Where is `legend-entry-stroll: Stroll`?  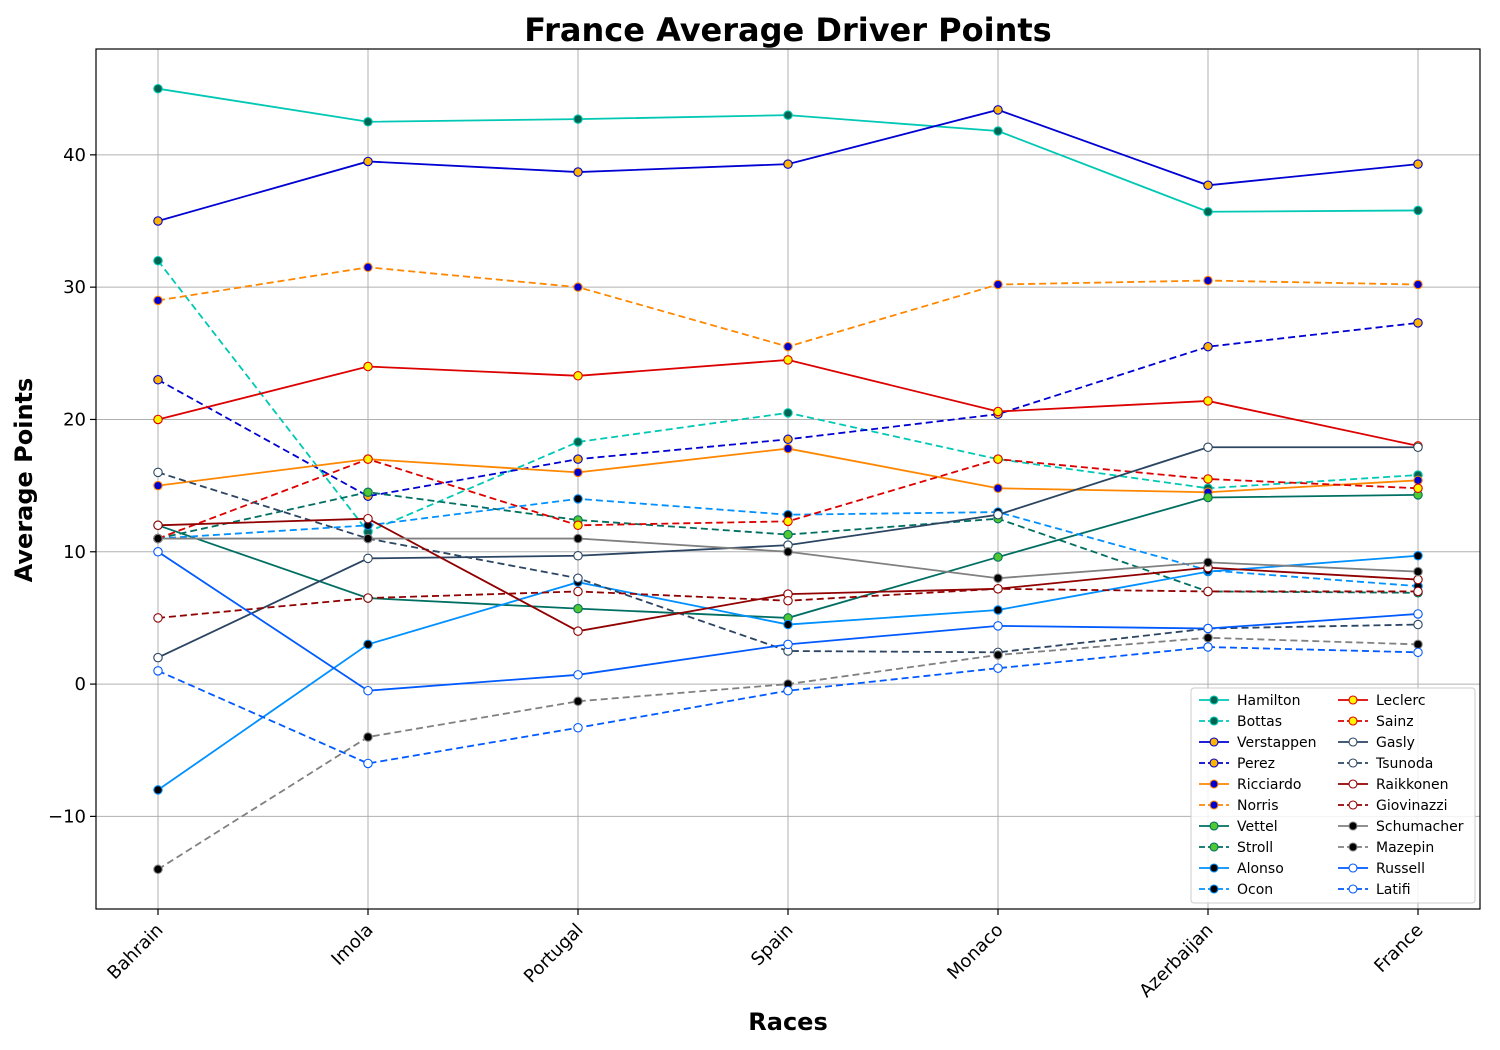 legend-entry-stroll: Stroll is located at coordinates (1236, 848).